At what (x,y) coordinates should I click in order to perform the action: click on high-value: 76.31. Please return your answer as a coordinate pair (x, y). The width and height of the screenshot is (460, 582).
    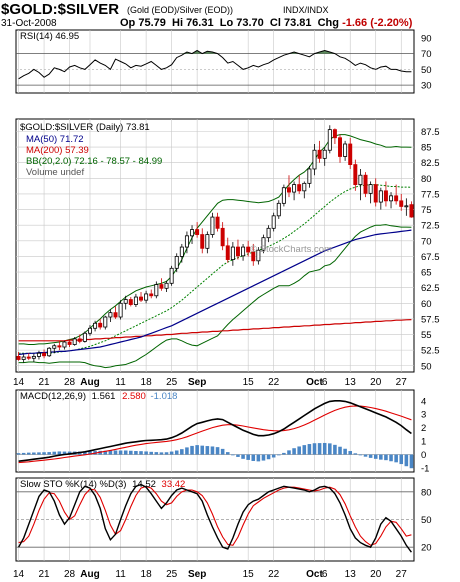
    Looking at the image, I should click on (200, 23).